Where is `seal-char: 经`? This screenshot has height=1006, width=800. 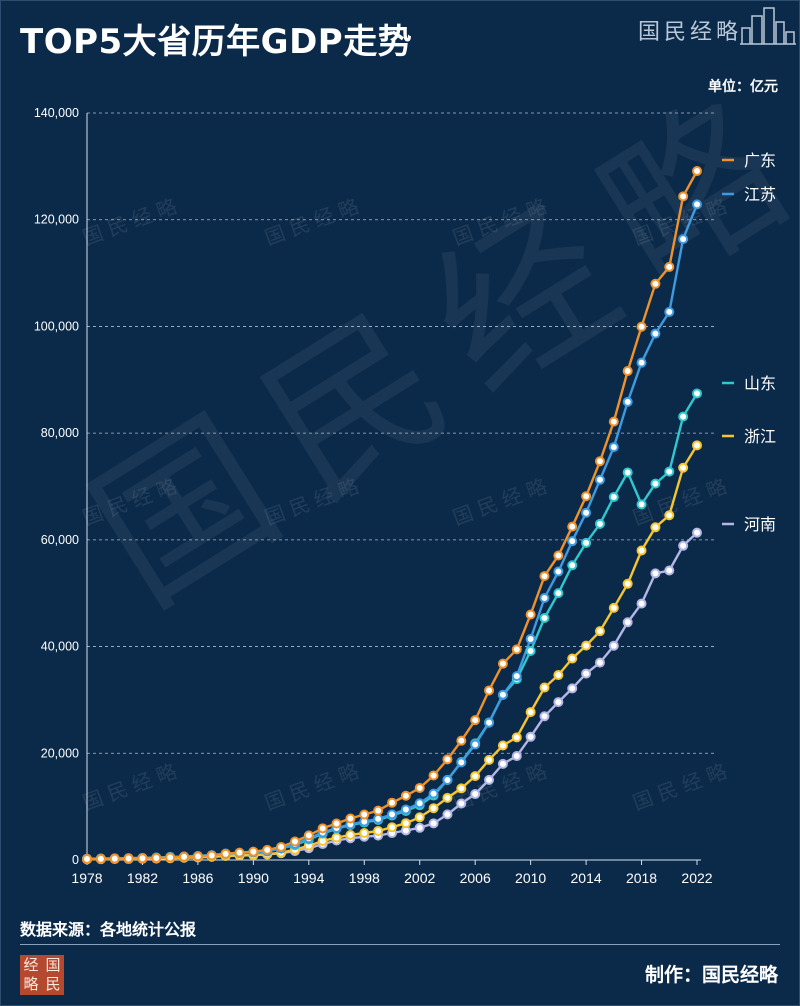
seal-char: 经 is located at coordinates (31, 965).